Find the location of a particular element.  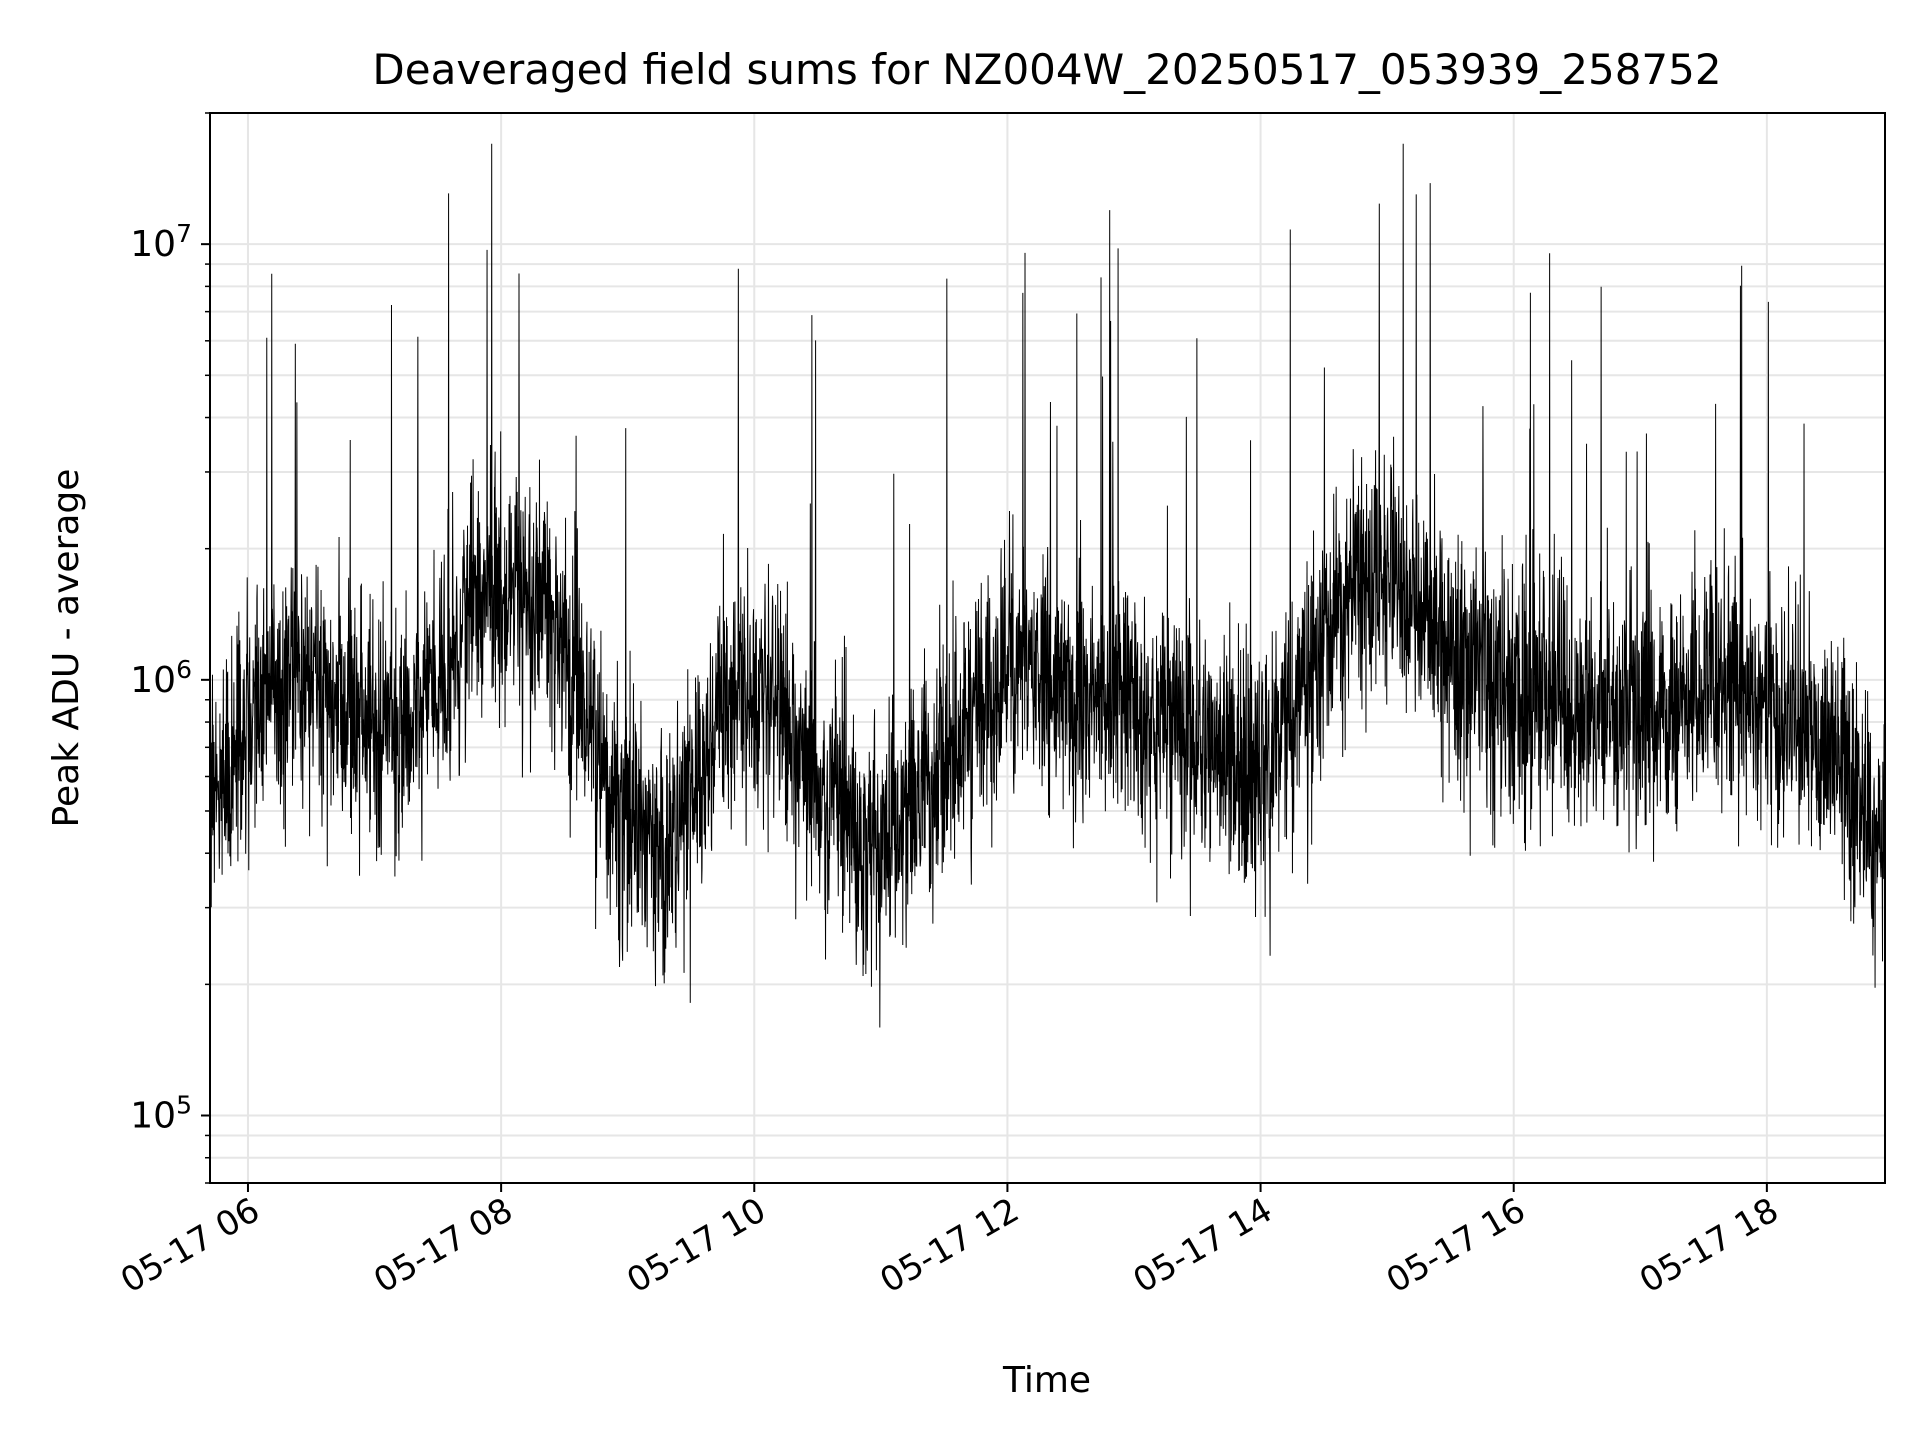

y-tick-label: 10⁵ is located at coordinates (161, 1114).